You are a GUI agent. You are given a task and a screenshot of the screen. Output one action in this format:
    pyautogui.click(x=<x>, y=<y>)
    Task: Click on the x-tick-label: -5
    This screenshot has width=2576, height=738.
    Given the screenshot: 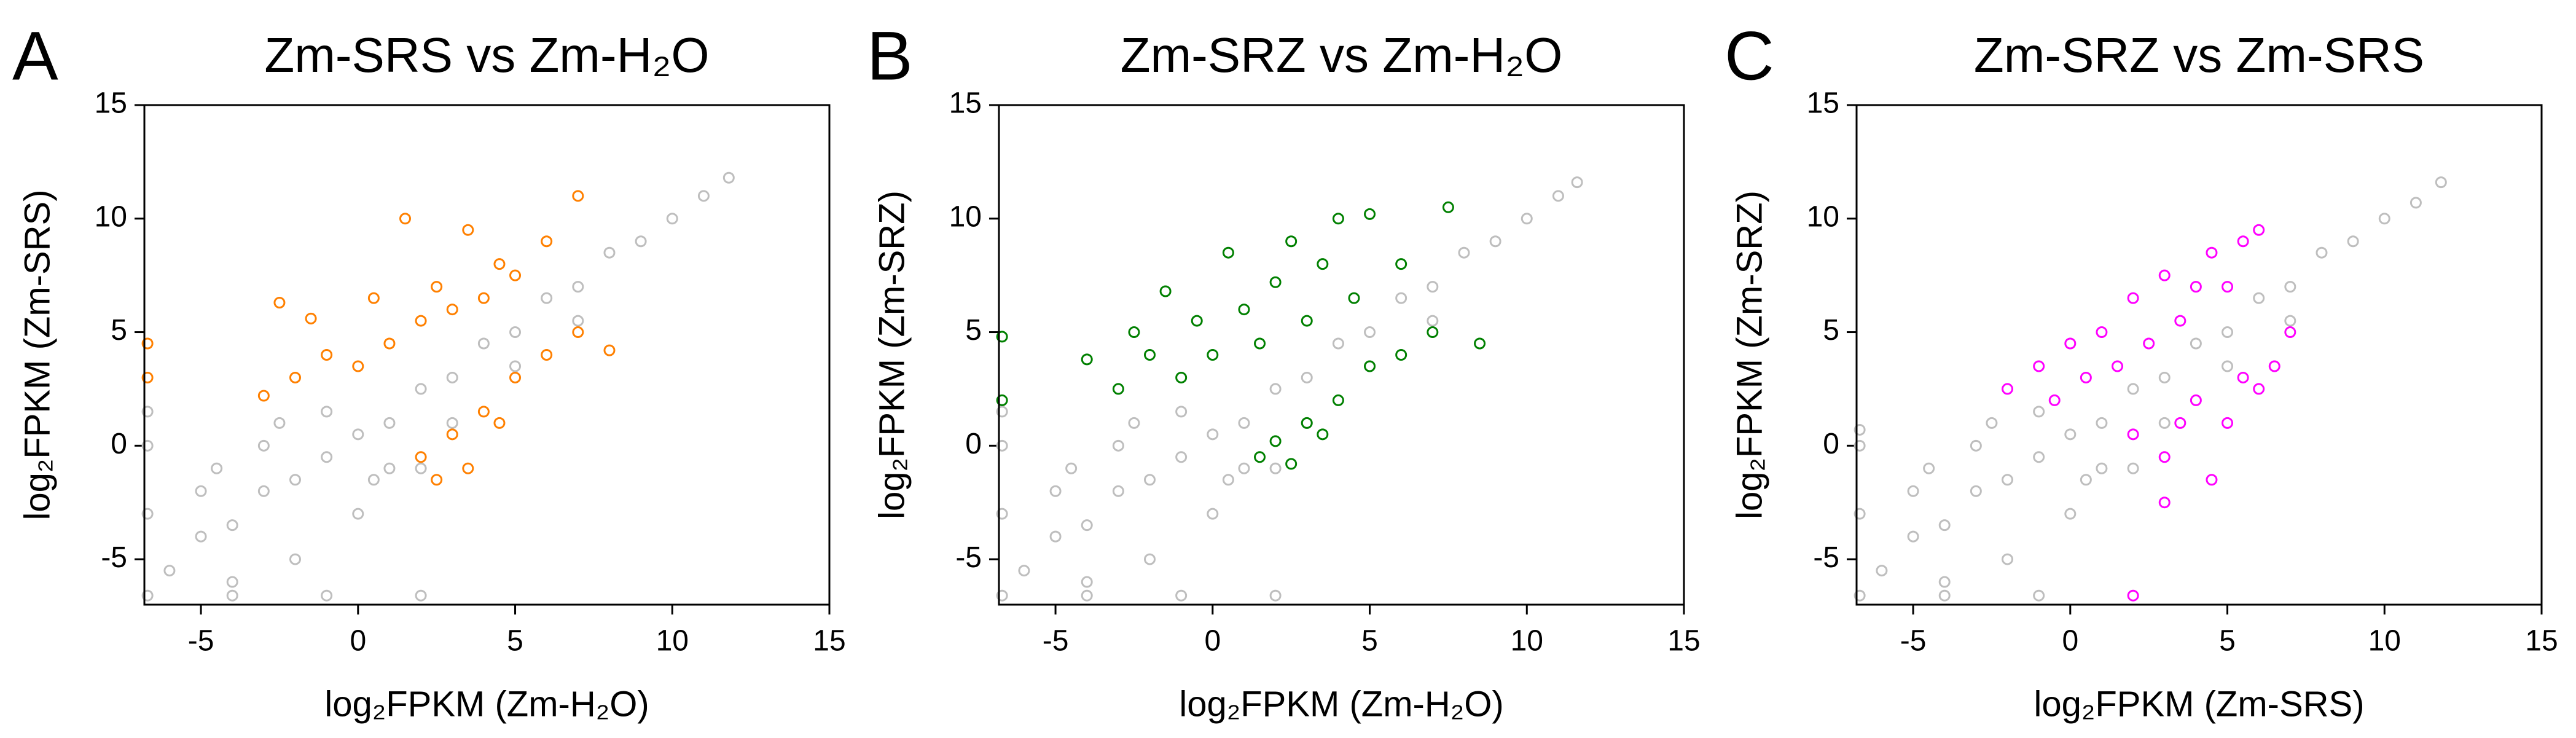 What is the action you would take?
    pyautogui.click(x=1056, y=641)
    